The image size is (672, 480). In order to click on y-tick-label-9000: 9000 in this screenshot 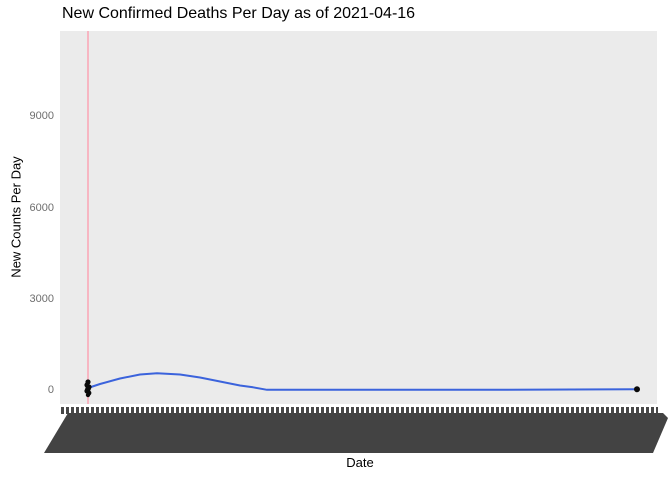, I will do `click(41, 116)`.